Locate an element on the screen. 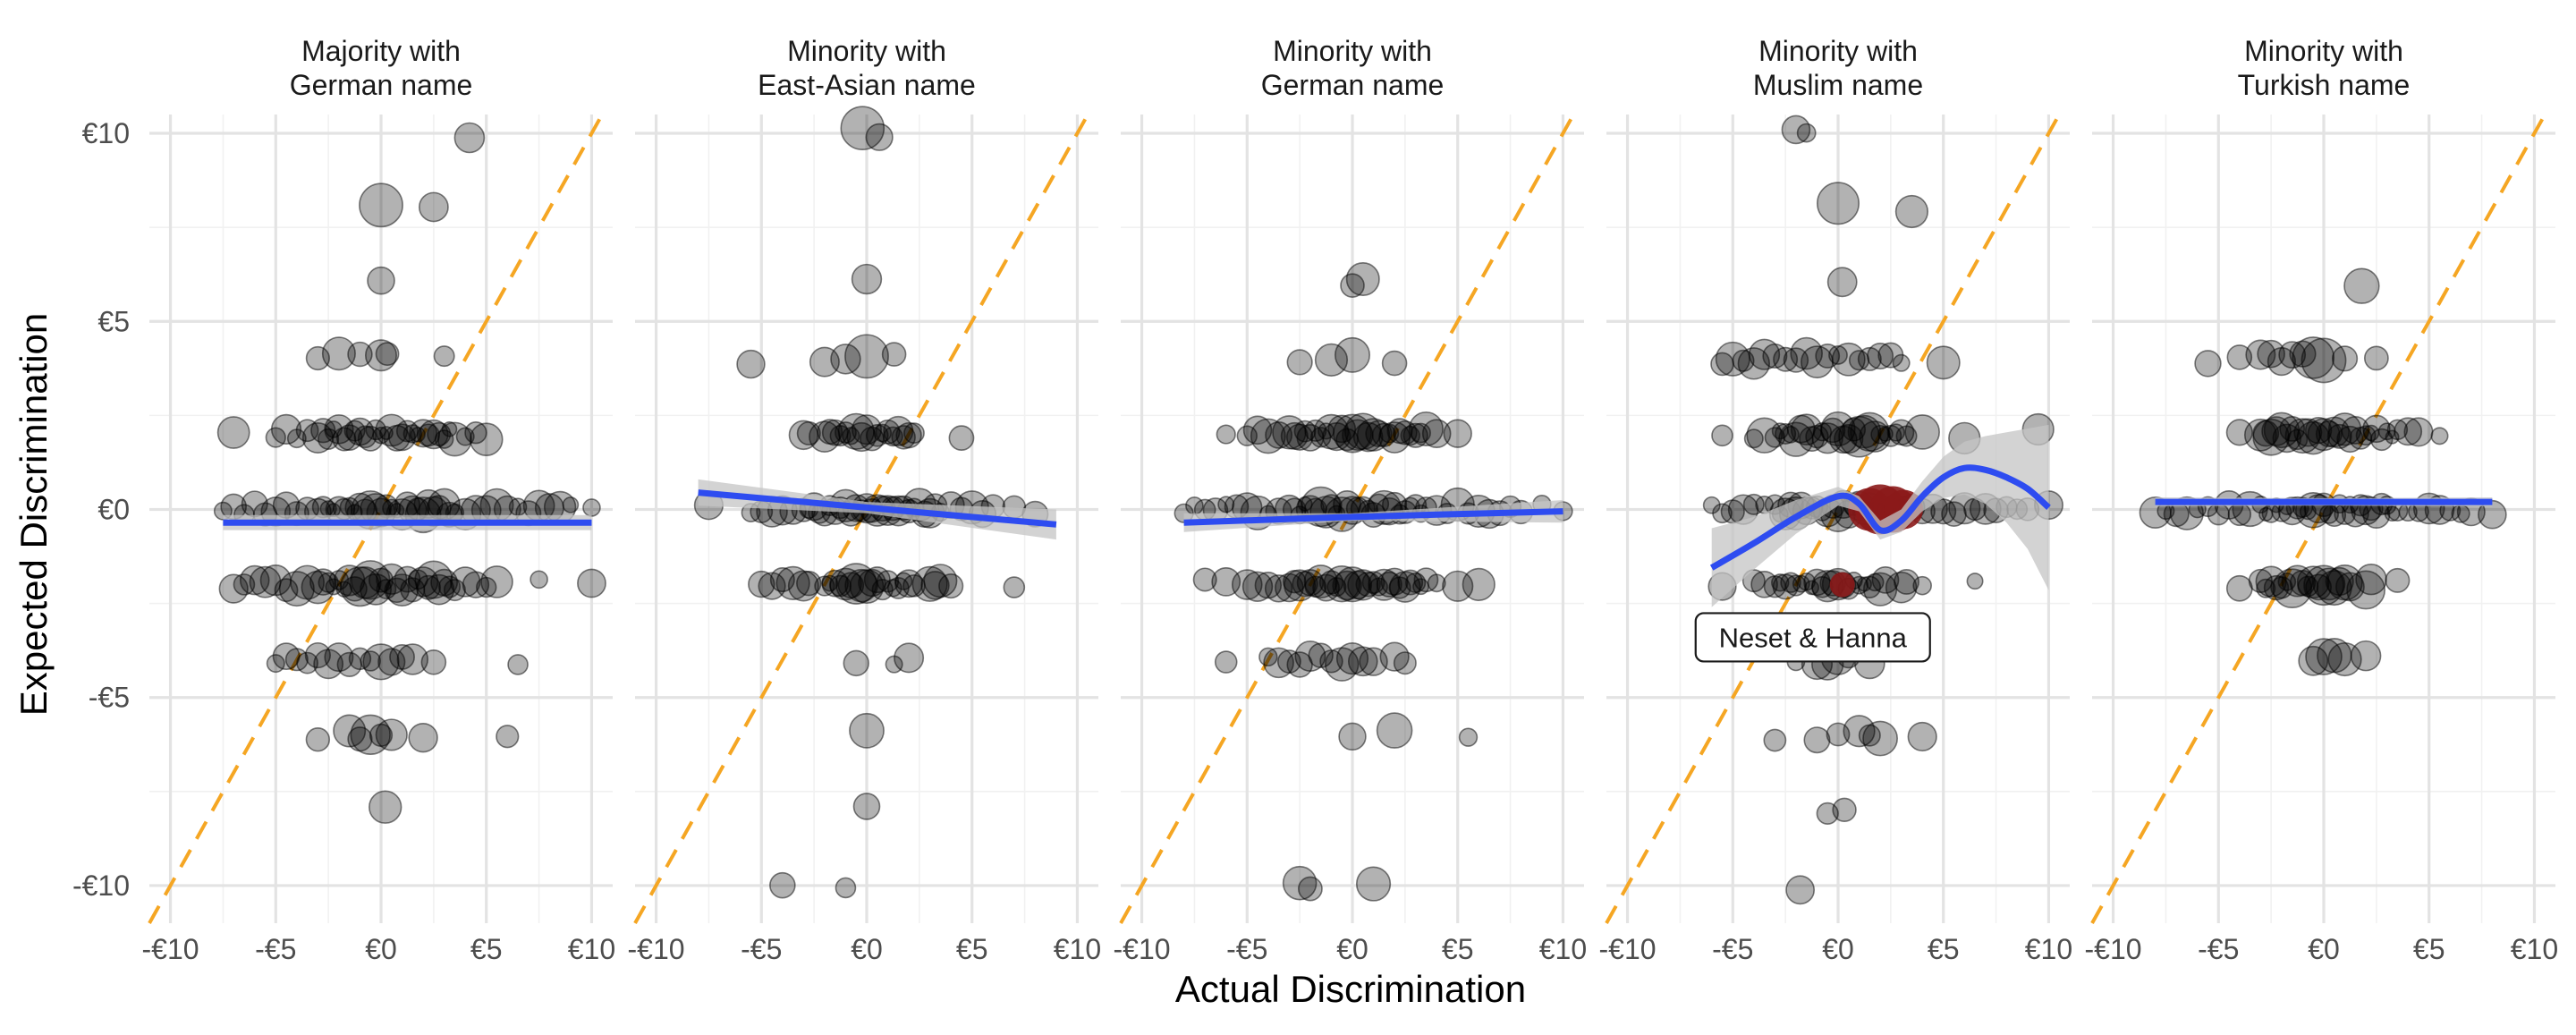 Image resolution: width=2576 pixels, height=1035 pixels. facet-title: Minority with Muslim name is located at coordinates (1838, 68).